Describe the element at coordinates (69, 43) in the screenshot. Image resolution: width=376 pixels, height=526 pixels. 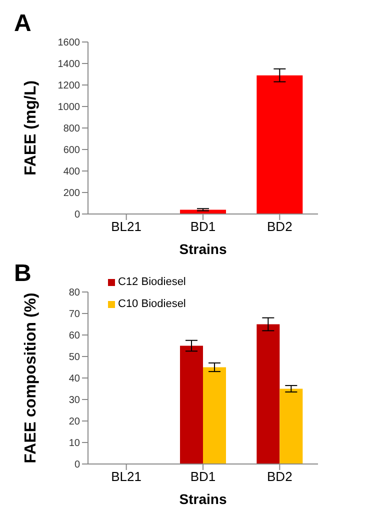
I see `y-tick-label: 1600` at that location.